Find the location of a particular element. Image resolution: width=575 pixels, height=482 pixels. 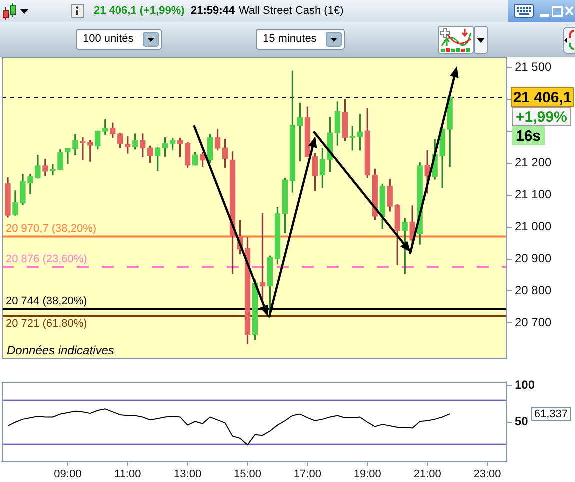

ref-line-label: 20 721 (61,80%) is located at coordinates (47, 324).